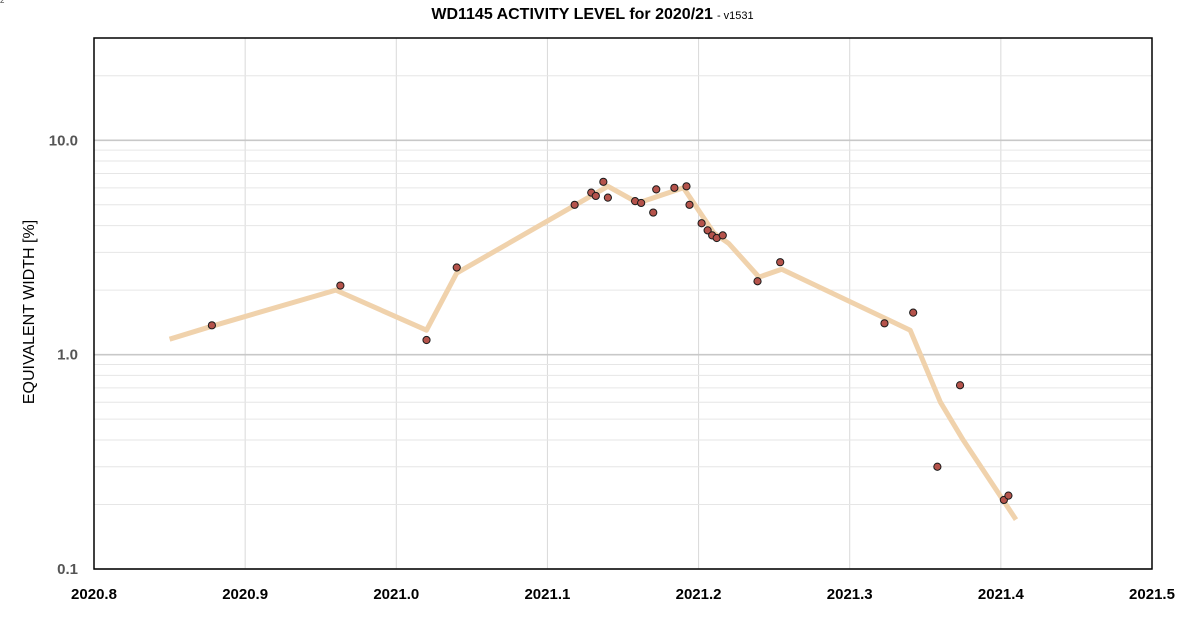  I want to click on chart-title: WD1145 ACTIVITY LEVEL for 2020/21- v1531, so click(592, 15).